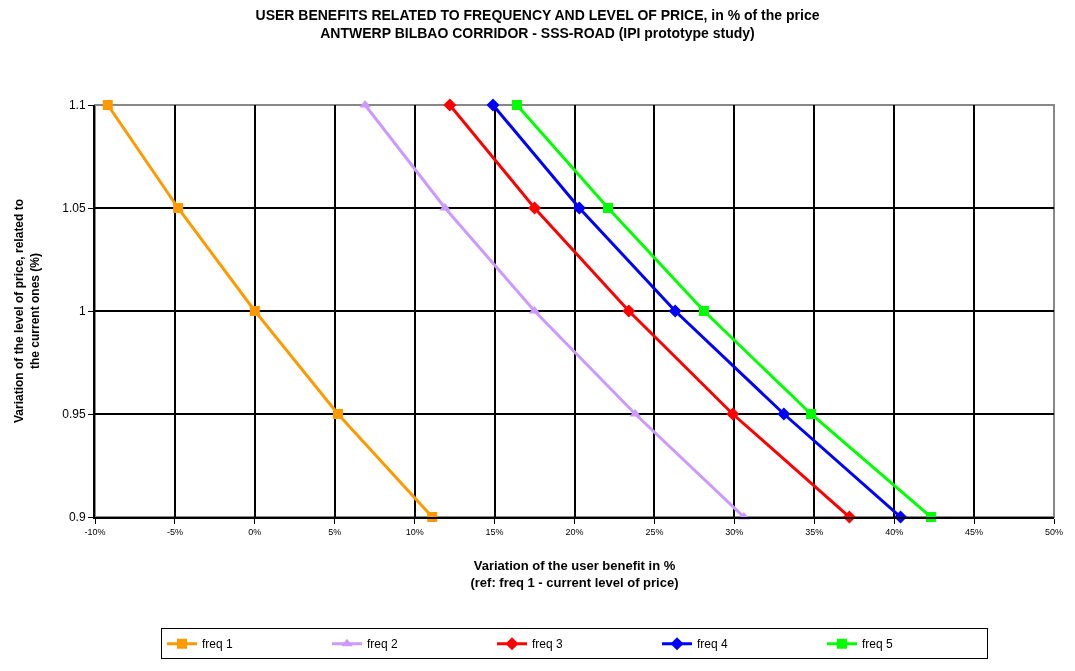  What do you see at coordinates (878, 644) in the screenshot?
I see `legend-label: freq 5` at bounding box center [878, 644].